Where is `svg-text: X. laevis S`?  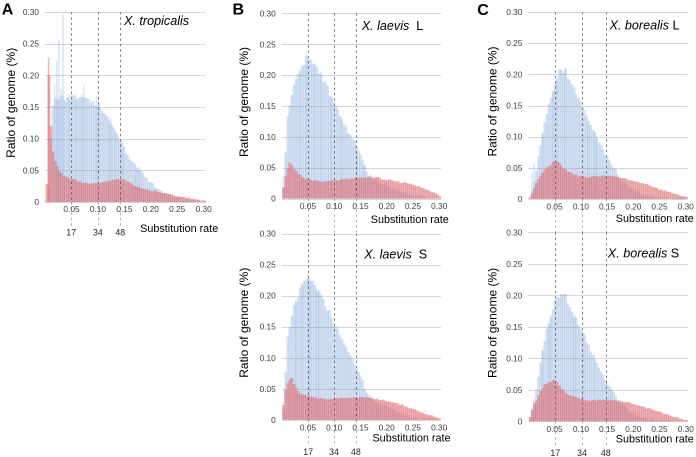
svg-text: X. laevis S is located at coordinates (395, 254).